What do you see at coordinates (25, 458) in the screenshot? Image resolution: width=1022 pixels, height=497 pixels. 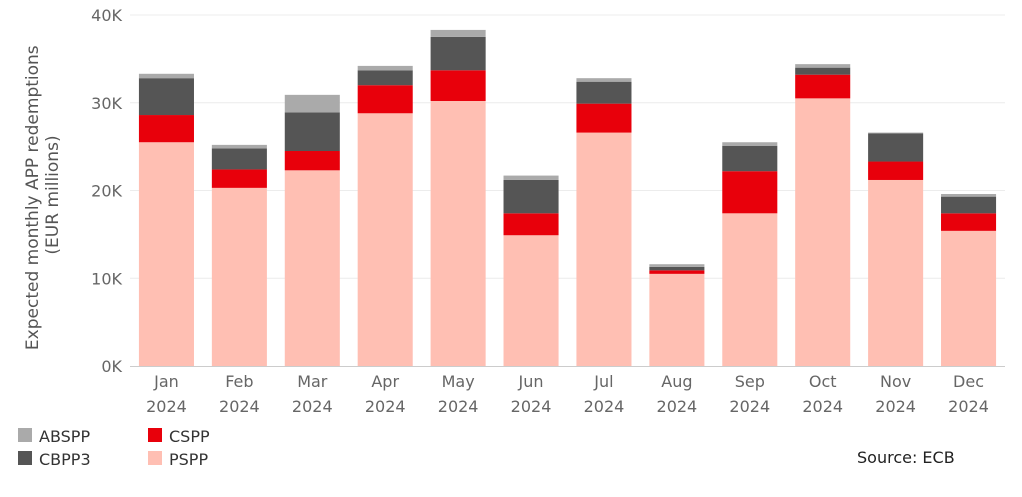 I see `legend-swatch-cbpp3` at bounding box center [25, 458].